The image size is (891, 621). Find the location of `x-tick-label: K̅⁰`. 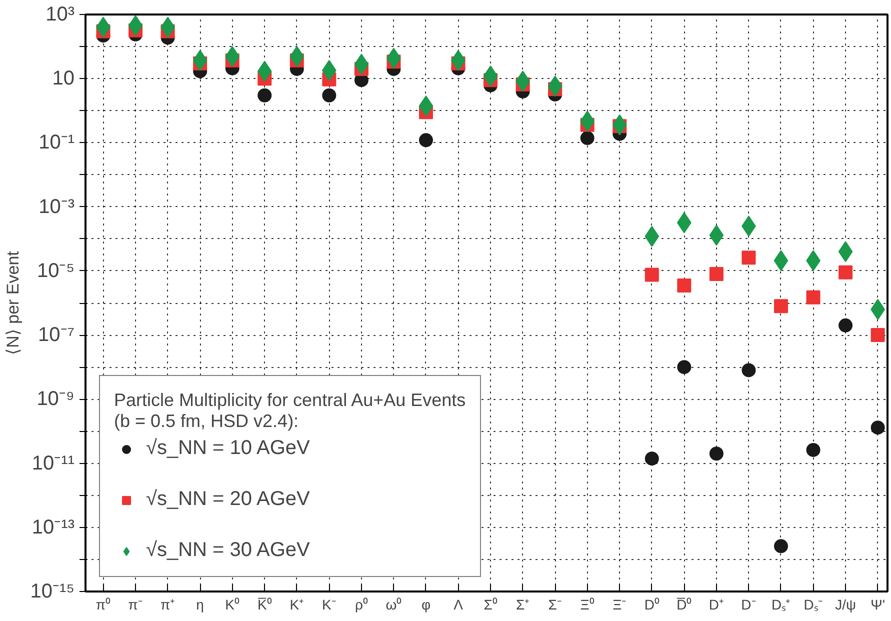

x-tick-label: K̅⁰ is located at coordinates (264, 604).